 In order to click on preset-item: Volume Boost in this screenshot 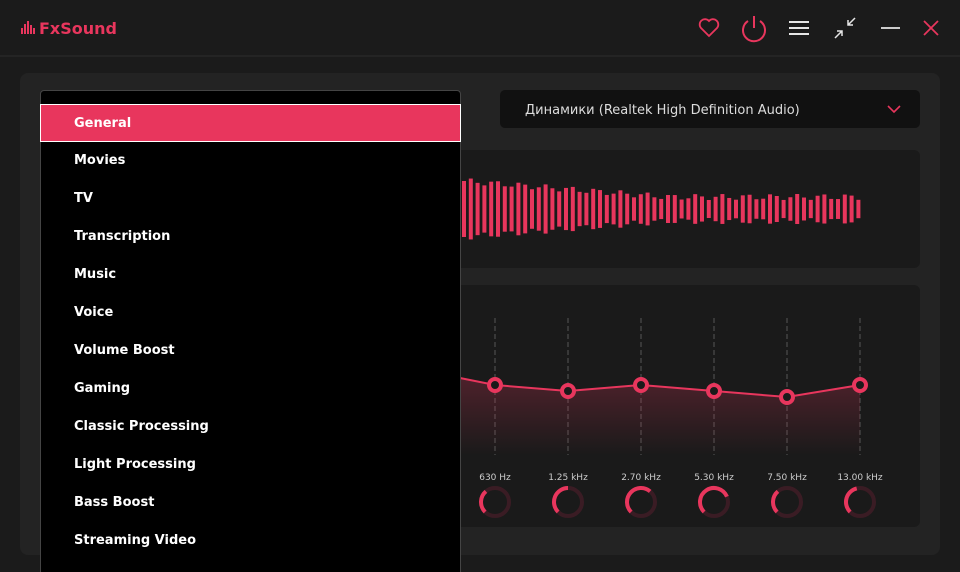, I will do `click(124, 350)`.